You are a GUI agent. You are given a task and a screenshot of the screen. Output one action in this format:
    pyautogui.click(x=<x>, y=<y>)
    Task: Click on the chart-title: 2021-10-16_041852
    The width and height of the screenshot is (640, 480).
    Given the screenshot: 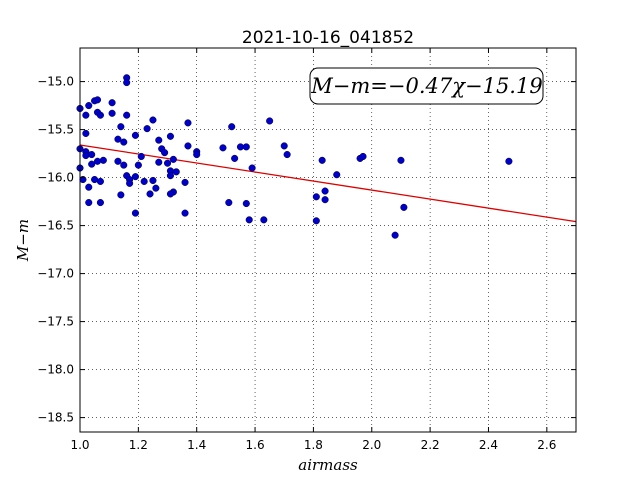 What is the action you would take?
    pyautogui.click(x=328, y=38)
    